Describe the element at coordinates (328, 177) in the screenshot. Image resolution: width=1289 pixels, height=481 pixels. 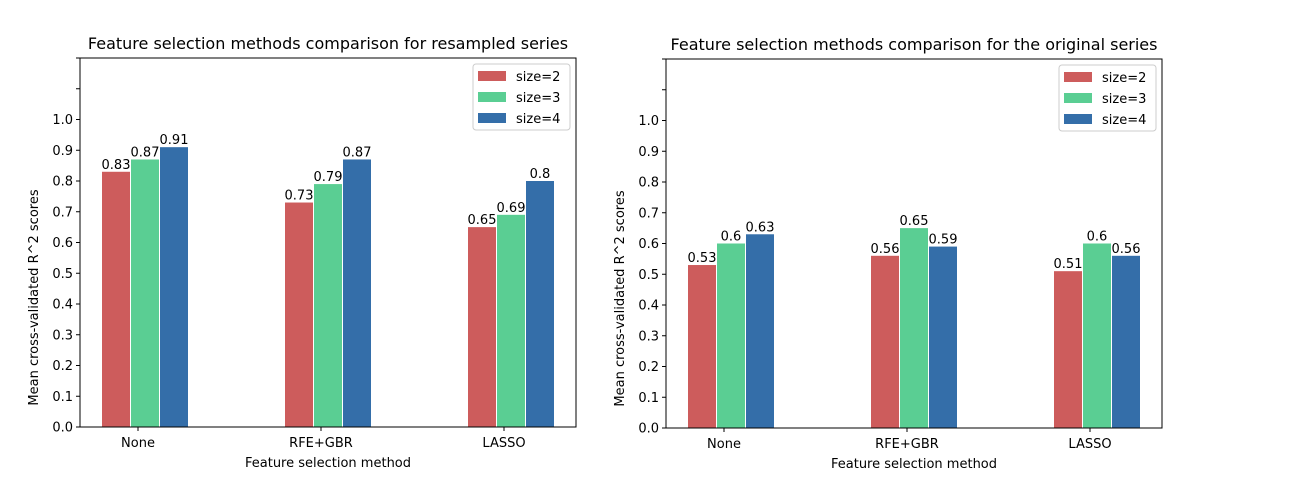
I see `data-label: 0.79` at that location.